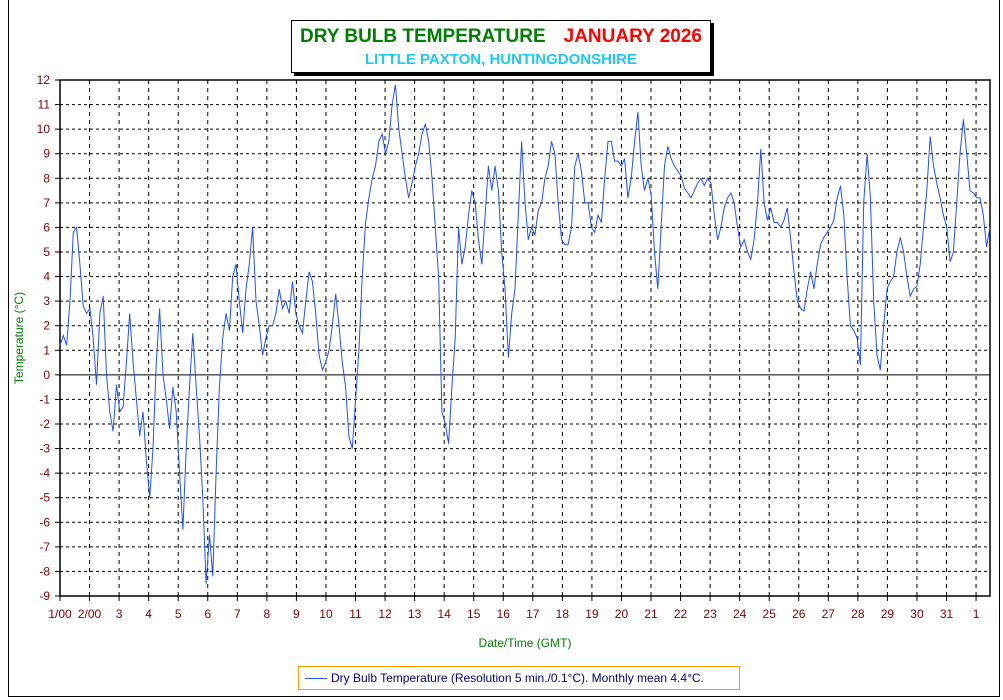  Describe the element at coordinates (44, 424) in the screenshot. I see `y-tick-label: -2` at that location.